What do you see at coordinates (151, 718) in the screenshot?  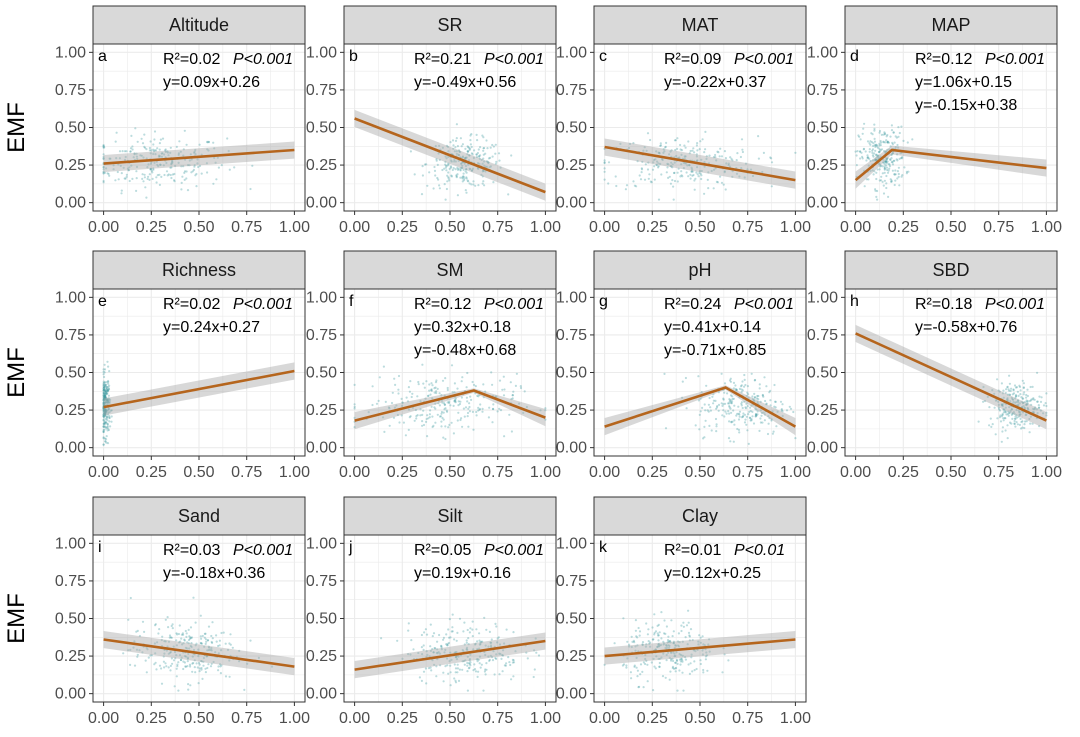 I see `x-tick-label: 0.25` at bounding box center [151, 718].